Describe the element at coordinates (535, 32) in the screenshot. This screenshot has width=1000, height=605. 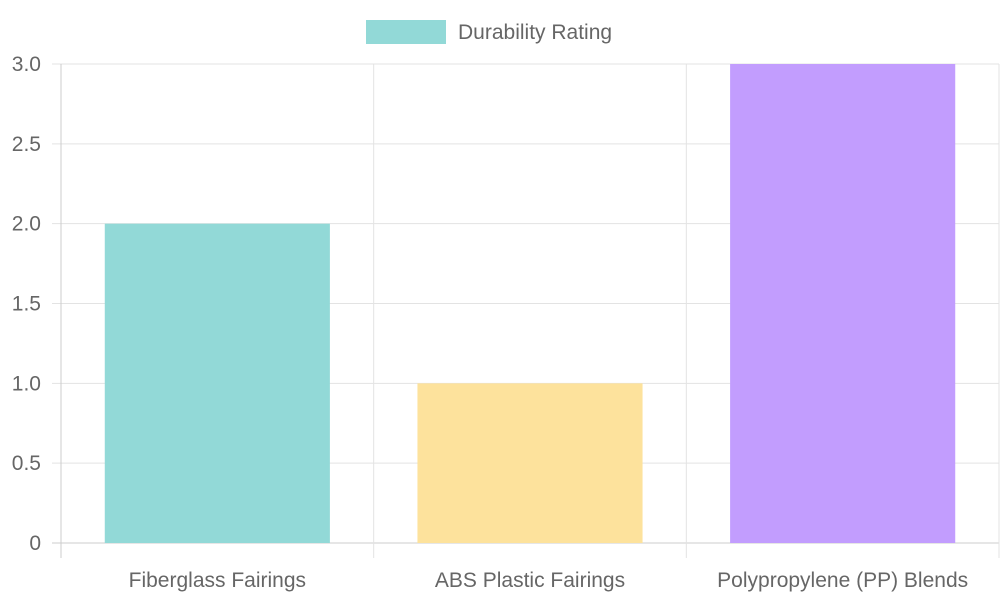
I see `legend-label: Durability Rating` at that location.